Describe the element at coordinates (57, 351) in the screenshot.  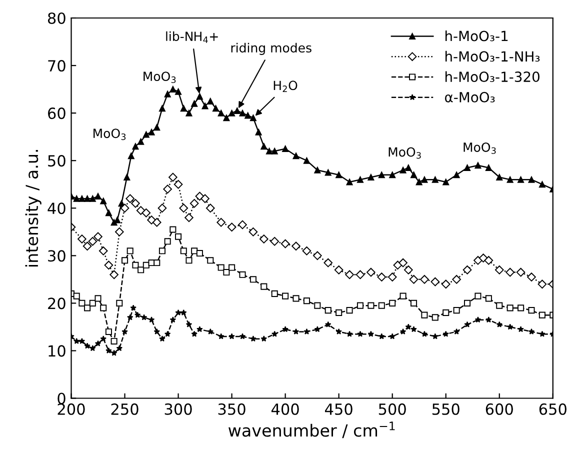
I see `y-tick-label: 10` at that location.